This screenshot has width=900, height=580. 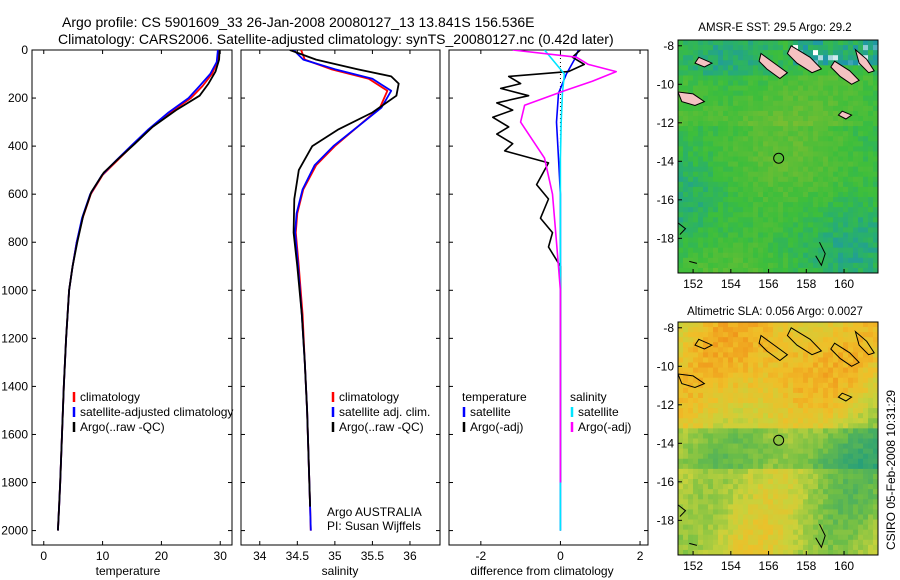 What do you see at coordinates (769, 566) in the screenshot?
I see `map-x-tick-label: 156` at bounding box center [769, 566].